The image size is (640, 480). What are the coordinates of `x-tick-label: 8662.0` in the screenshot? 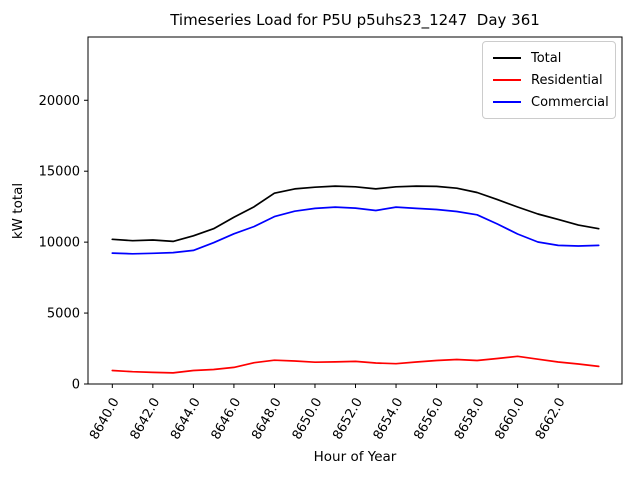 It's located at (551, 419).